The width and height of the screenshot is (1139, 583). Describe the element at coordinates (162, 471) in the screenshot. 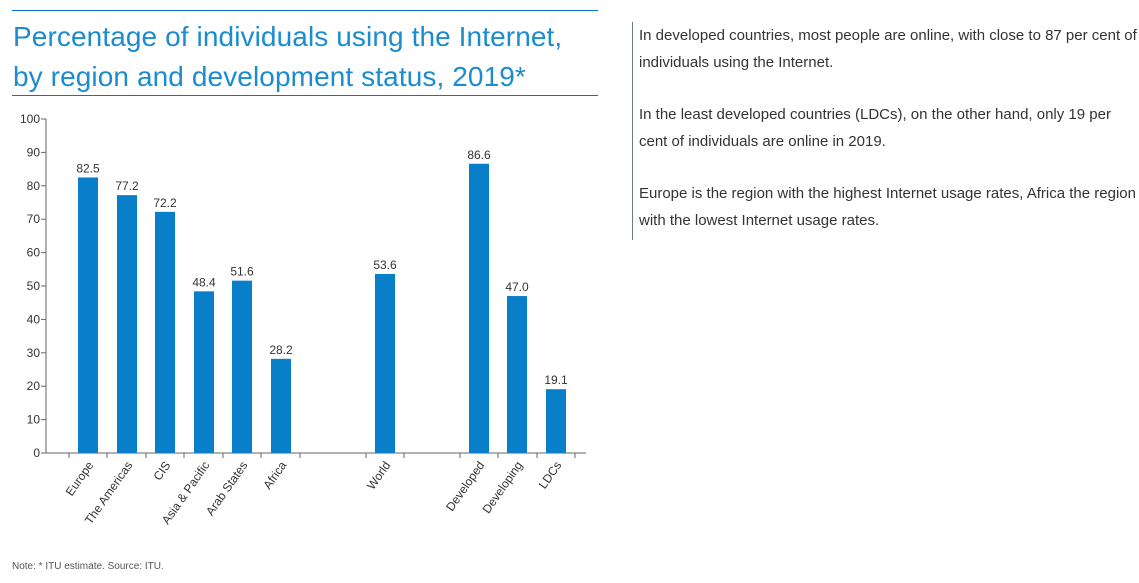

I see `category-label-cis: CIS` at that location.